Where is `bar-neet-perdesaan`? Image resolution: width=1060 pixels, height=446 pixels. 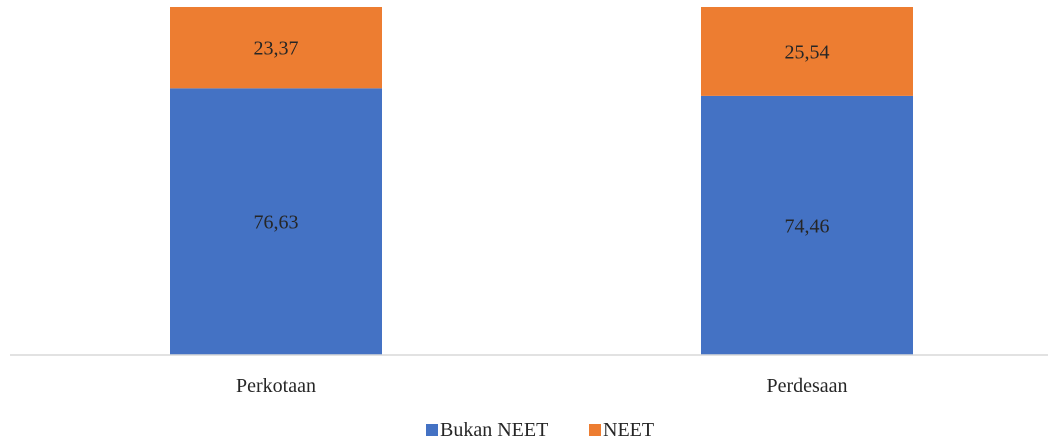 bar-neet-perdesaan is located at coordinates (807, 51).